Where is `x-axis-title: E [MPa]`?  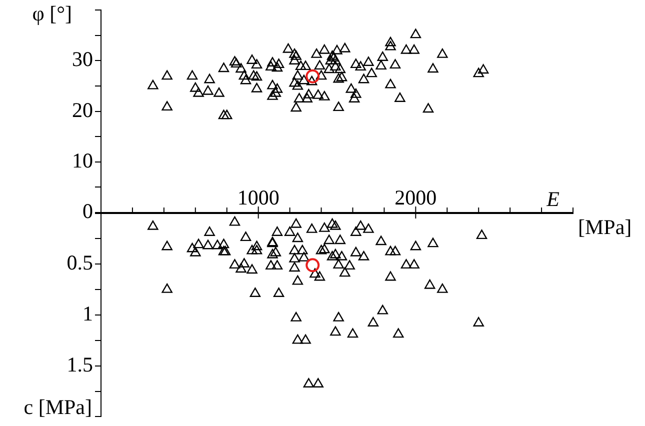
x-axis-title: E [MPa] is located at coordinates (589, 213).